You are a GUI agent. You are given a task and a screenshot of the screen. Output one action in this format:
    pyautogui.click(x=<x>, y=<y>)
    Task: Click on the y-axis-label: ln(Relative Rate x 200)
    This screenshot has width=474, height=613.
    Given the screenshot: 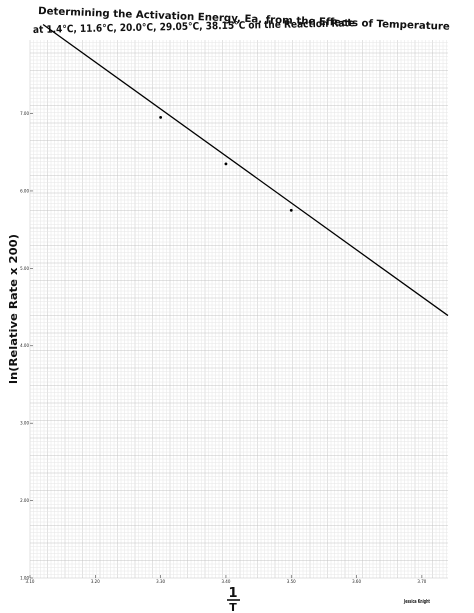 What is the action you would take?
    pyautogui.click(x=13, y=309)
    